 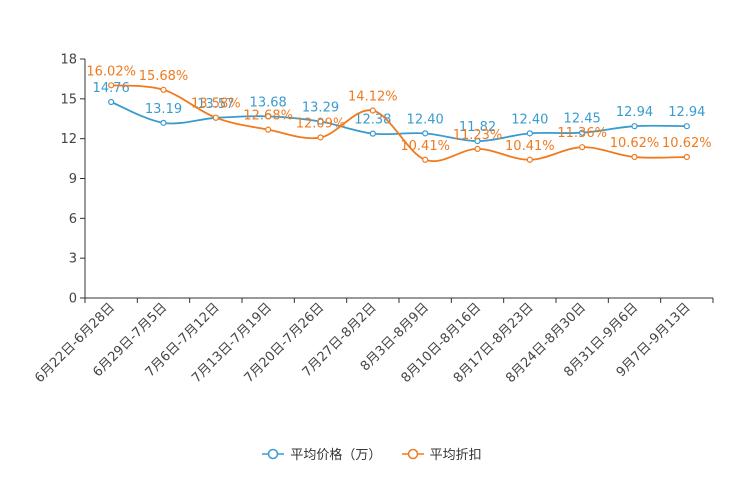 I want to click on y-tick-label: 0, so click(x=73, y=299).